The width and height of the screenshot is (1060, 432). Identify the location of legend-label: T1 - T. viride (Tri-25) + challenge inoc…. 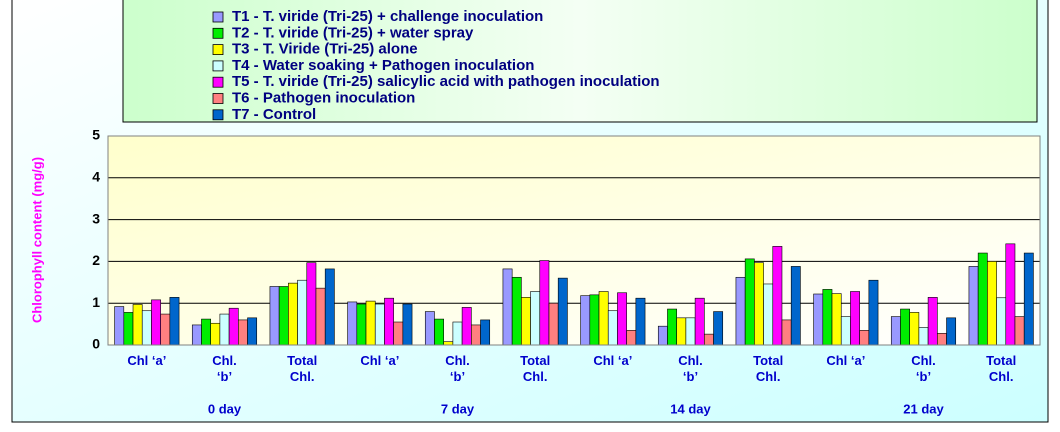
(387, 16).